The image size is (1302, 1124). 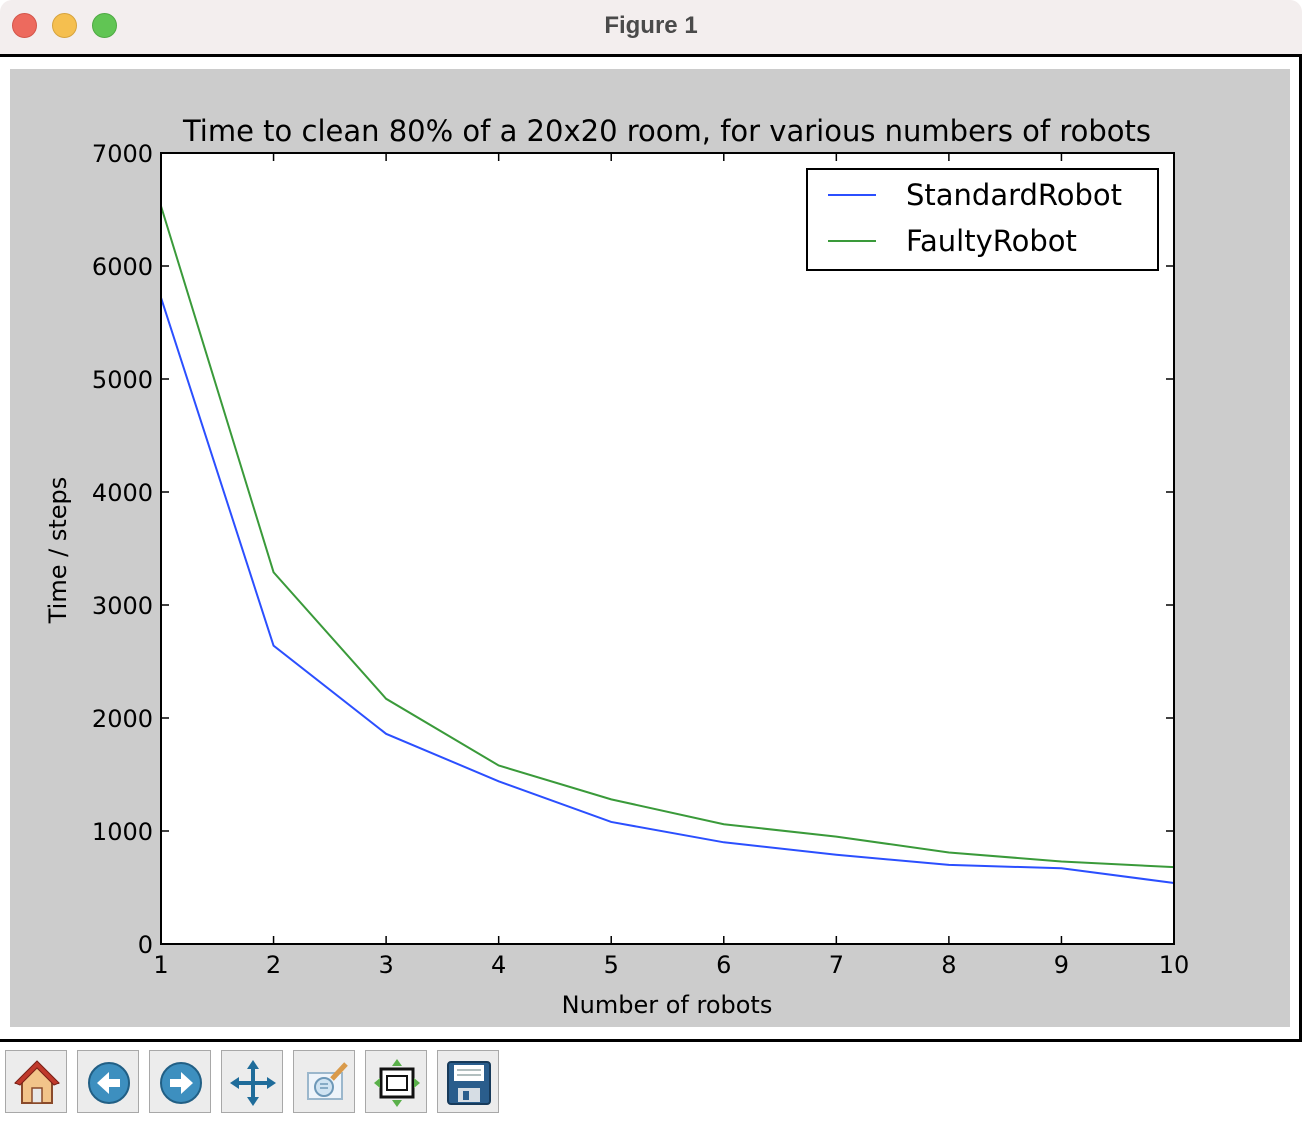 I want to click on floppy-disk-icon, so click(x=469, y=1083).